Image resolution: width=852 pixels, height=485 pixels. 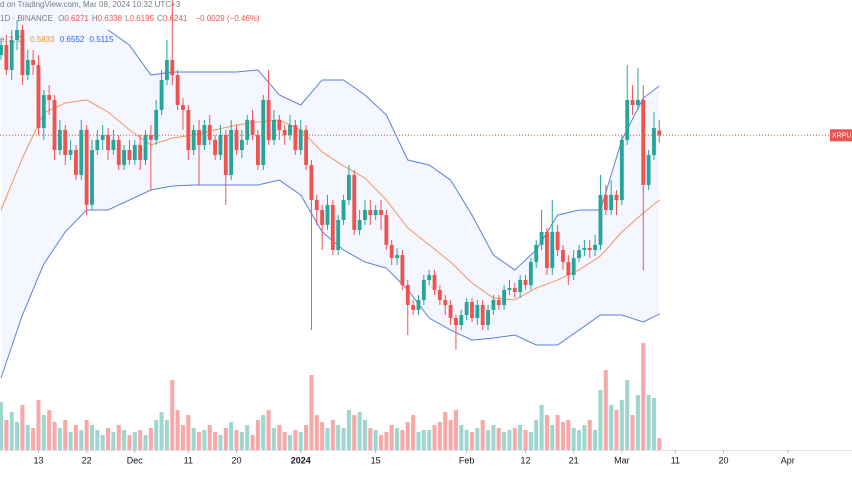 I want to click on price-label: XRPU, so click(x=841, y=136).